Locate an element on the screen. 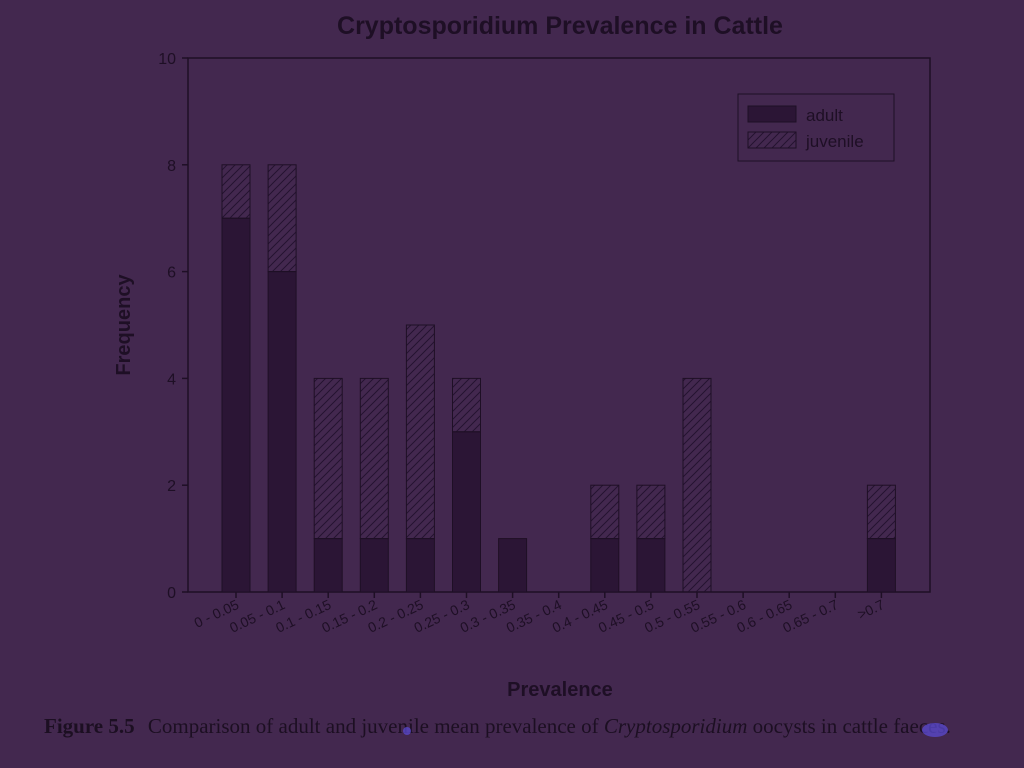 The height and width of the screenshot is (768, 1024). legend-swatch-juvenile is located at coordinates (772, 140).